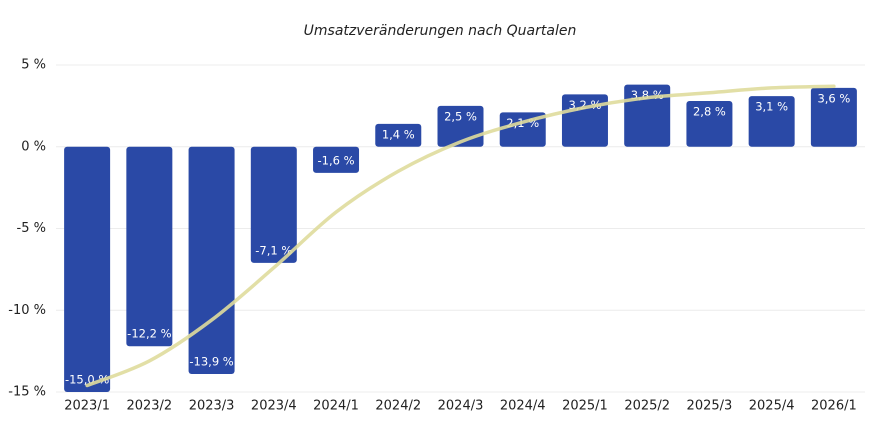 This screenshot has width=881, height=439. Describe the element at coordinates (647, 406) in the screenshot. I see `x-tick-label: 2025/2` at that location.